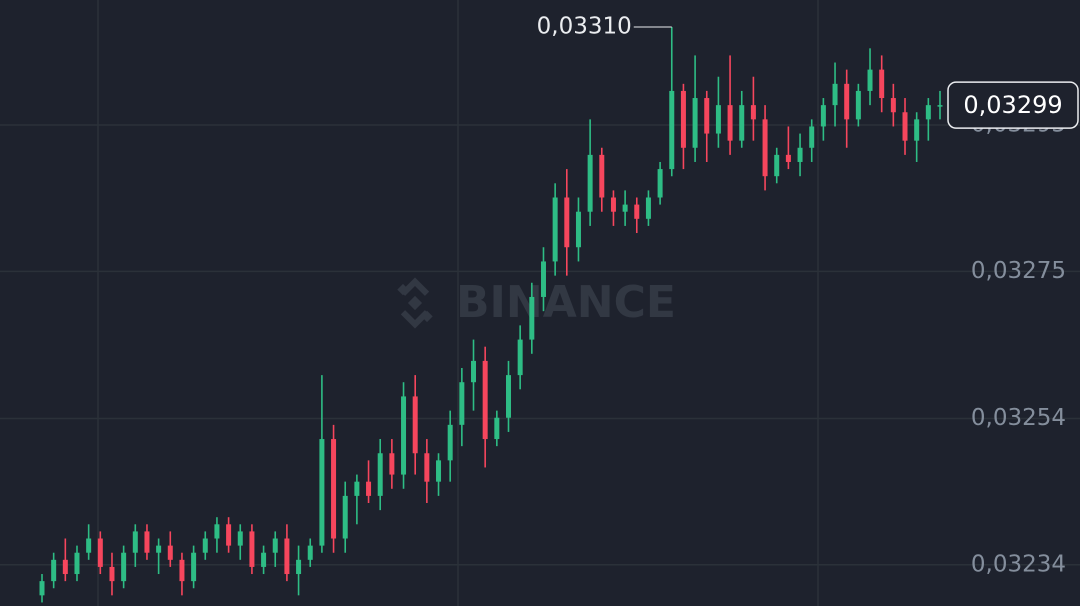 Image resolution: width=1080 pixels, height=606 pixels. I want to click on high-marker-label: 0,03310, so click(584, 26).